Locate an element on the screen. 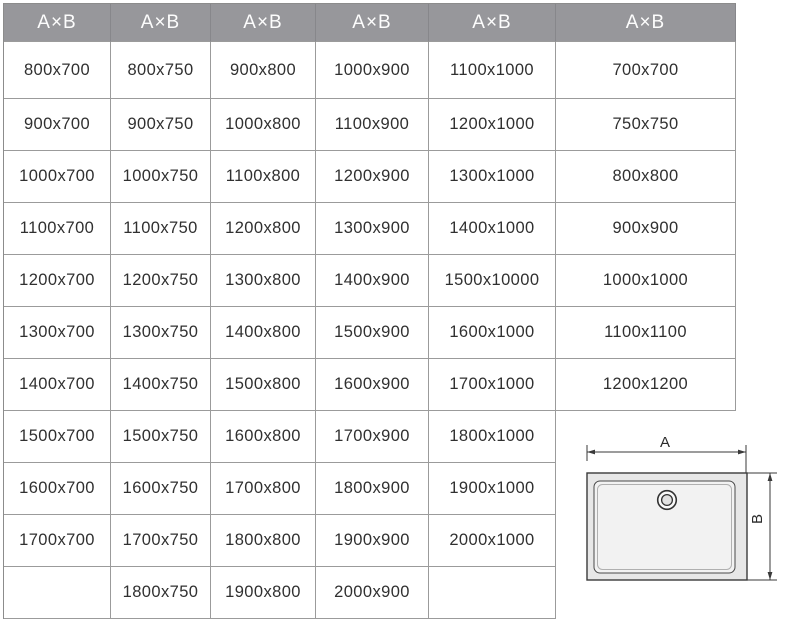 This screenshot has width=796, height=624. size-cell: 1700x800 is located at coordinates (263, 489).